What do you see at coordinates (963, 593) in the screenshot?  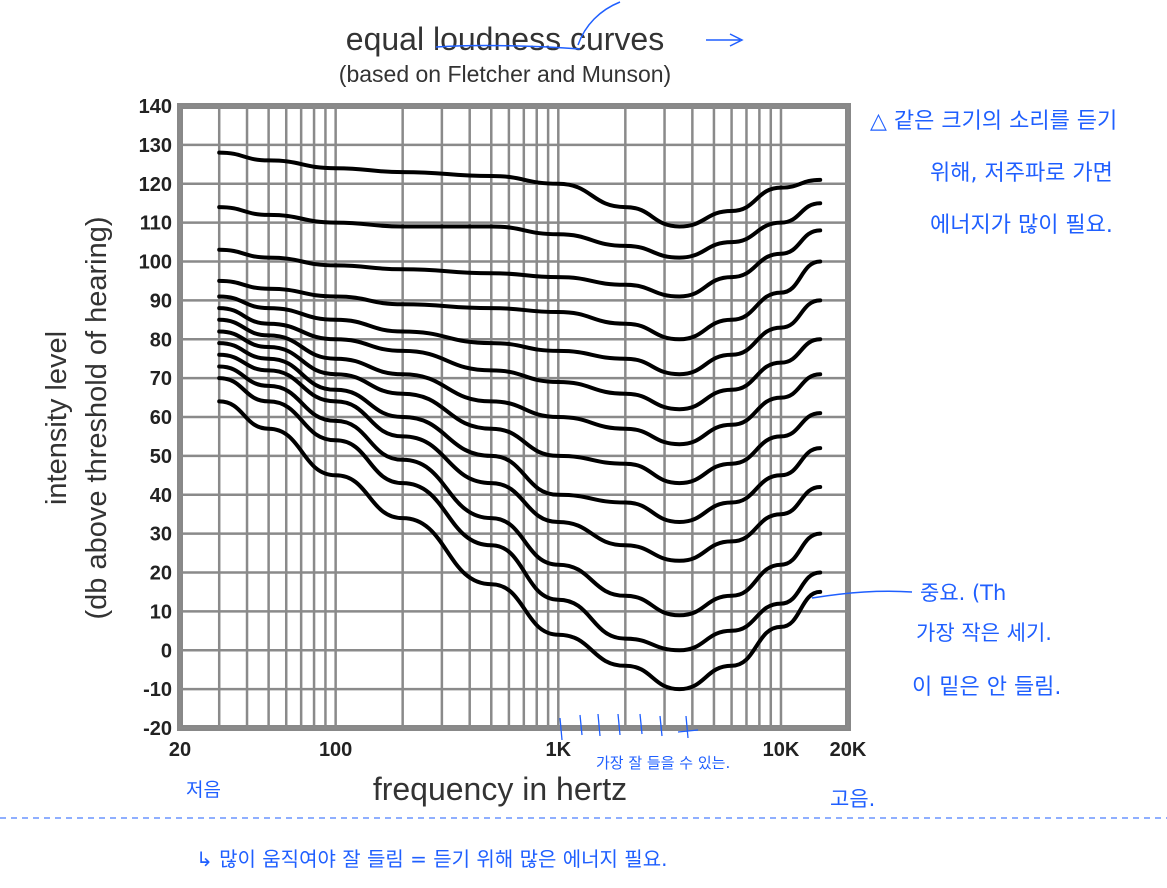 I see `note-right-line1: 중요. (Th` at bounding box center [963, 593].